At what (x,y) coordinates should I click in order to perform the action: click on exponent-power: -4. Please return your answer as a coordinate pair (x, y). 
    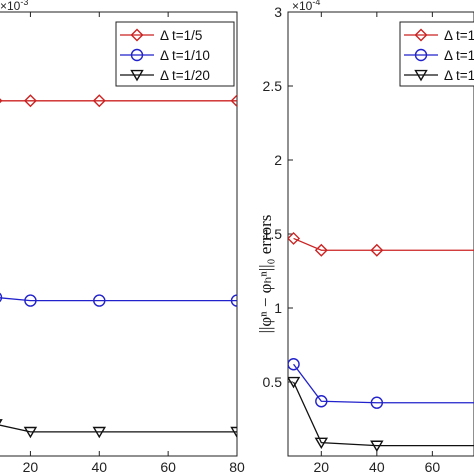
    Looking at the image, I should click on (316, 3).